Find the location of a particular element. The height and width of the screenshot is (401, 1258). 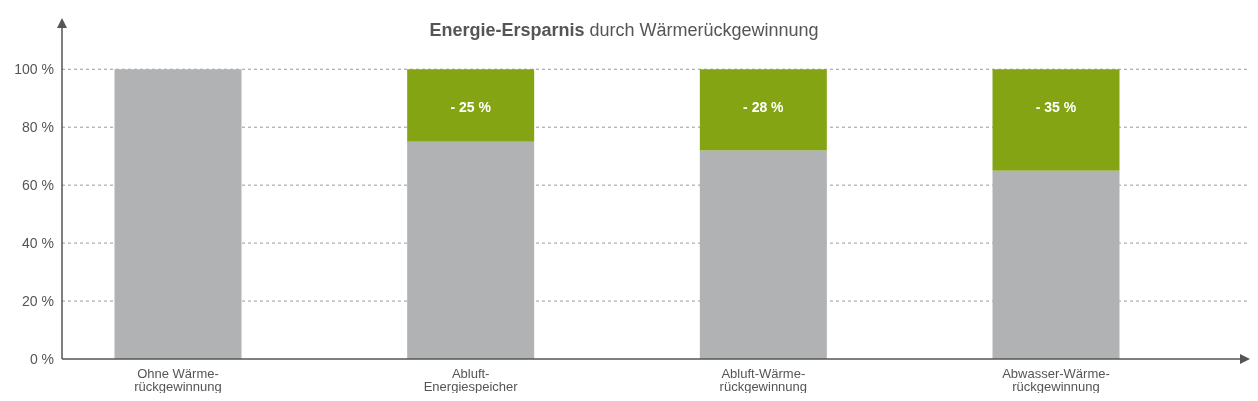

x-tick-label: Abluft- Energiespeicher is located at coordinates (471, 380).